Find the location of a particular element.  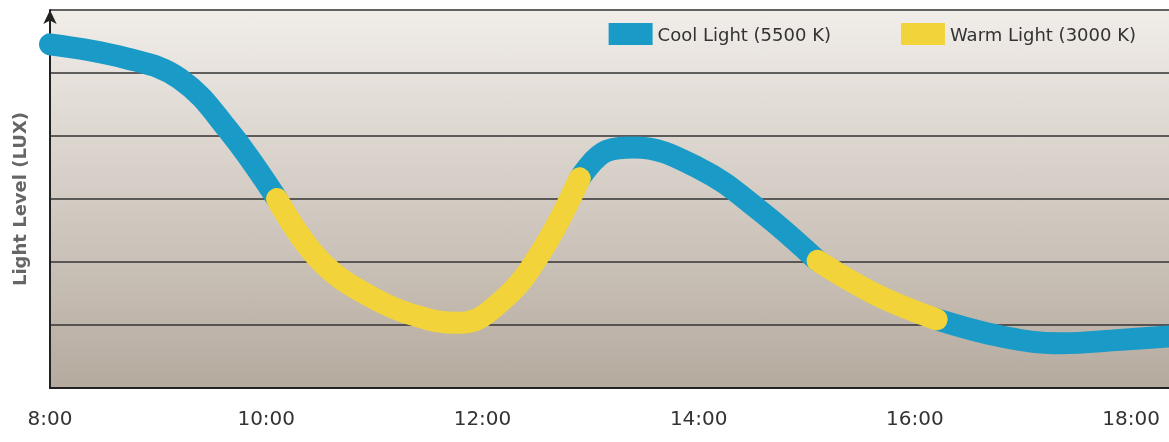

legend-label: Warm Light (3000 K) is located at coordinates (1043, 34).